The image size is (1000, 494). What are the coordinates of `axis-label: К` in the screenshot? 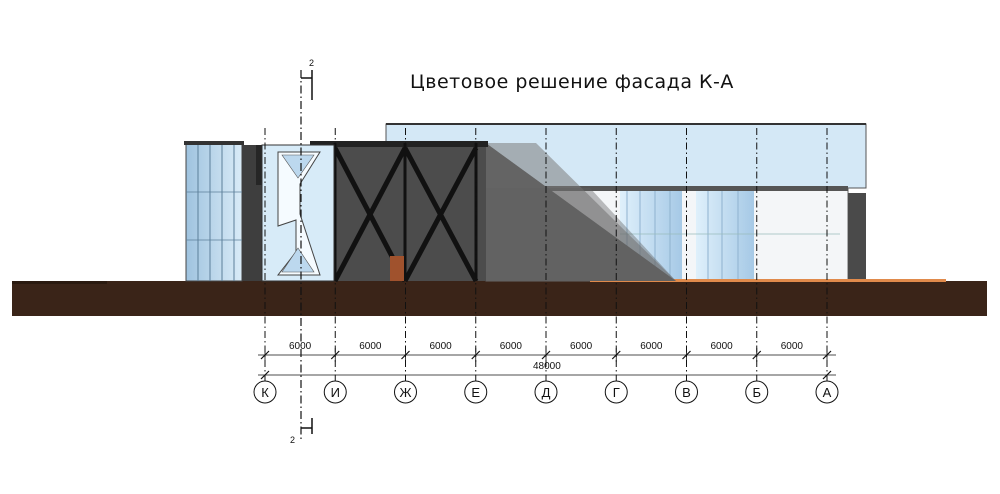 It's located at (265, 392).